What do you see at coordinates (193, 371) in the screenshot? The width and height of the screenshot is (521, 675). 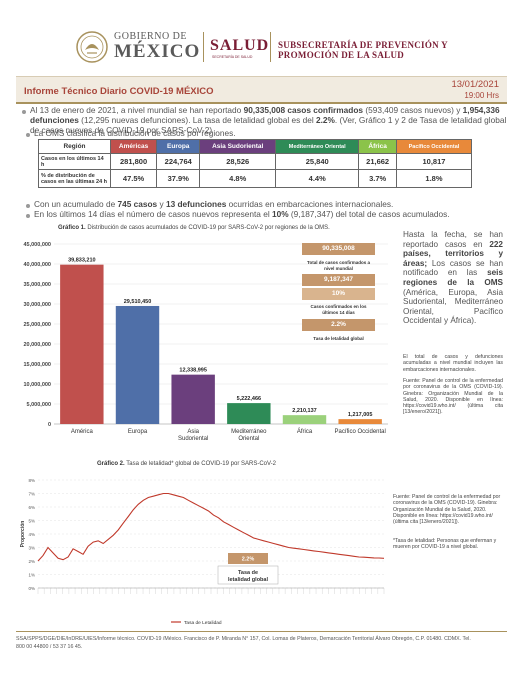 I see `bar-value-label: 12,338,995` at bounding box center [193, 371].